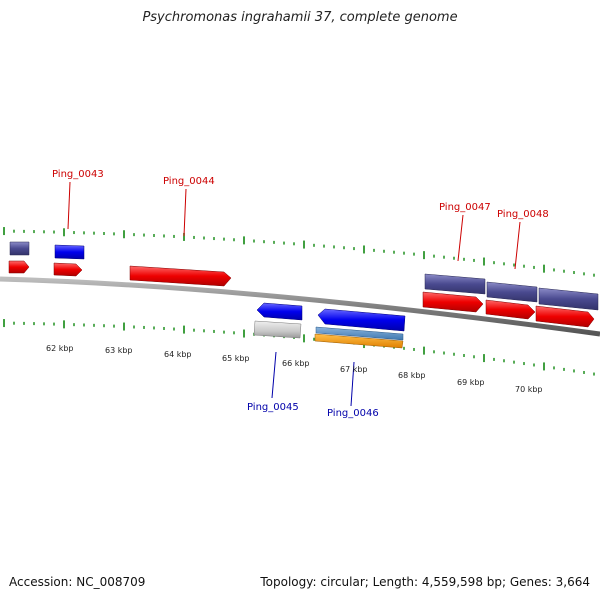  Describe the element at coordinates (471, 382) in the screenshot. I see `scale-label: 69 kbp` at that location.